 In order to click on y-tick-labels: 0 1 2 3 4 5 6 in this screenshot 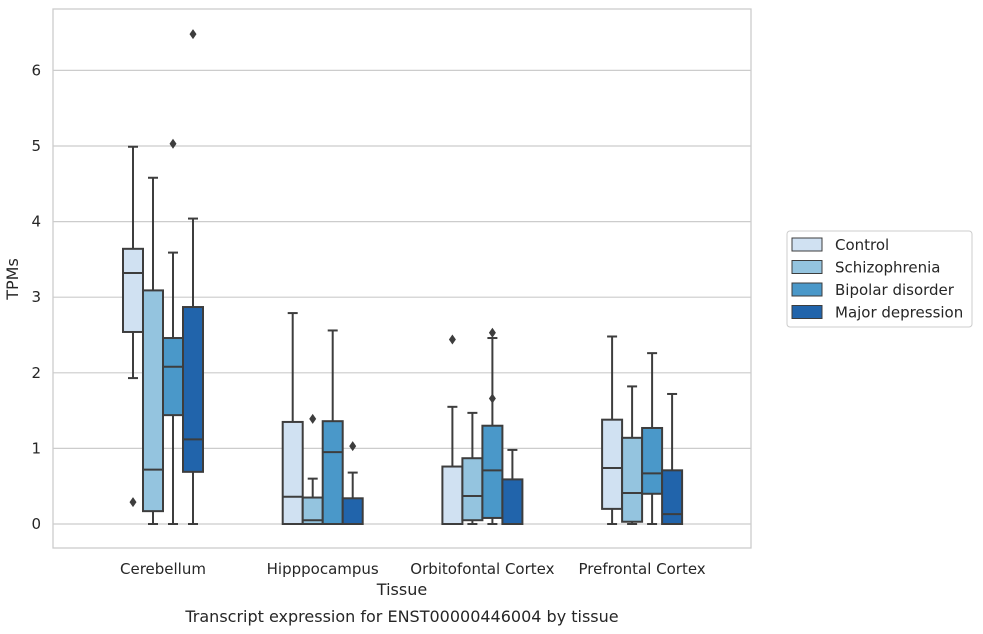, I will do `click(36, 297)`.